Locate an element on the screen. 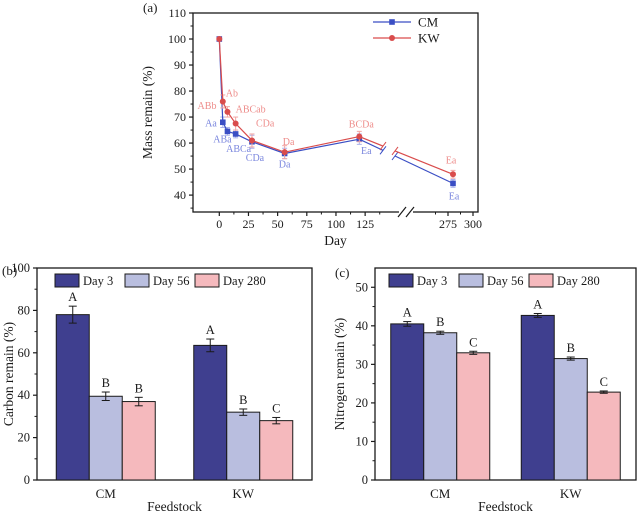 The width and height of the screenshot is (639, 513). y-axis-label: Nitrogen remain (%) is located at coordinates (339, 374).